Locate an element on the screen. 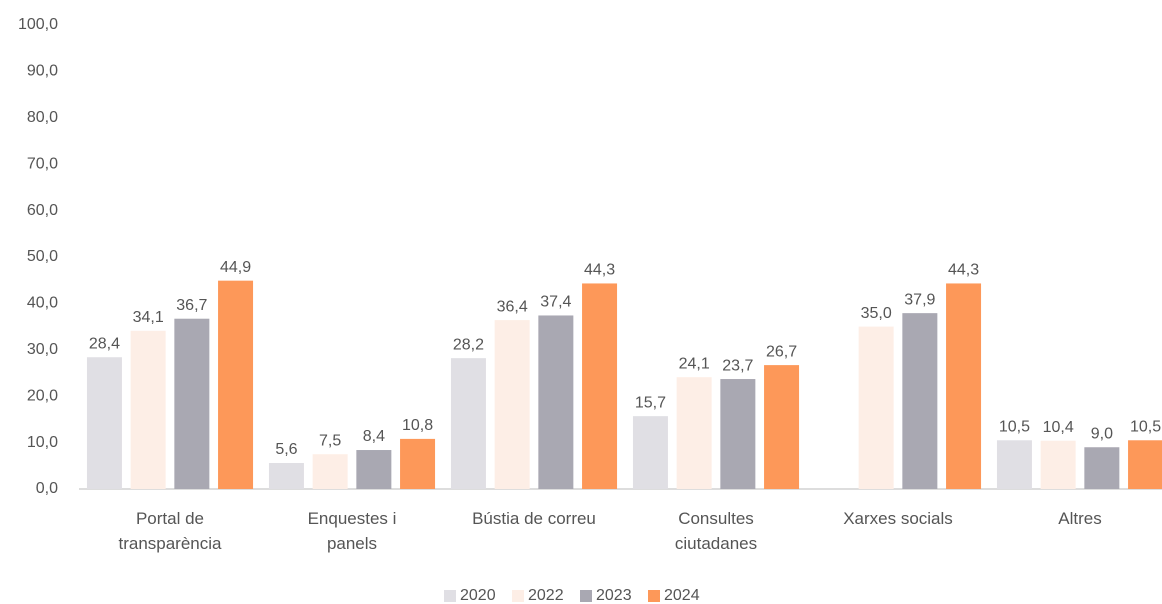 This screenshot has width=1162, height=604. value-label: 28,4 is located at coordinates (104, 343).